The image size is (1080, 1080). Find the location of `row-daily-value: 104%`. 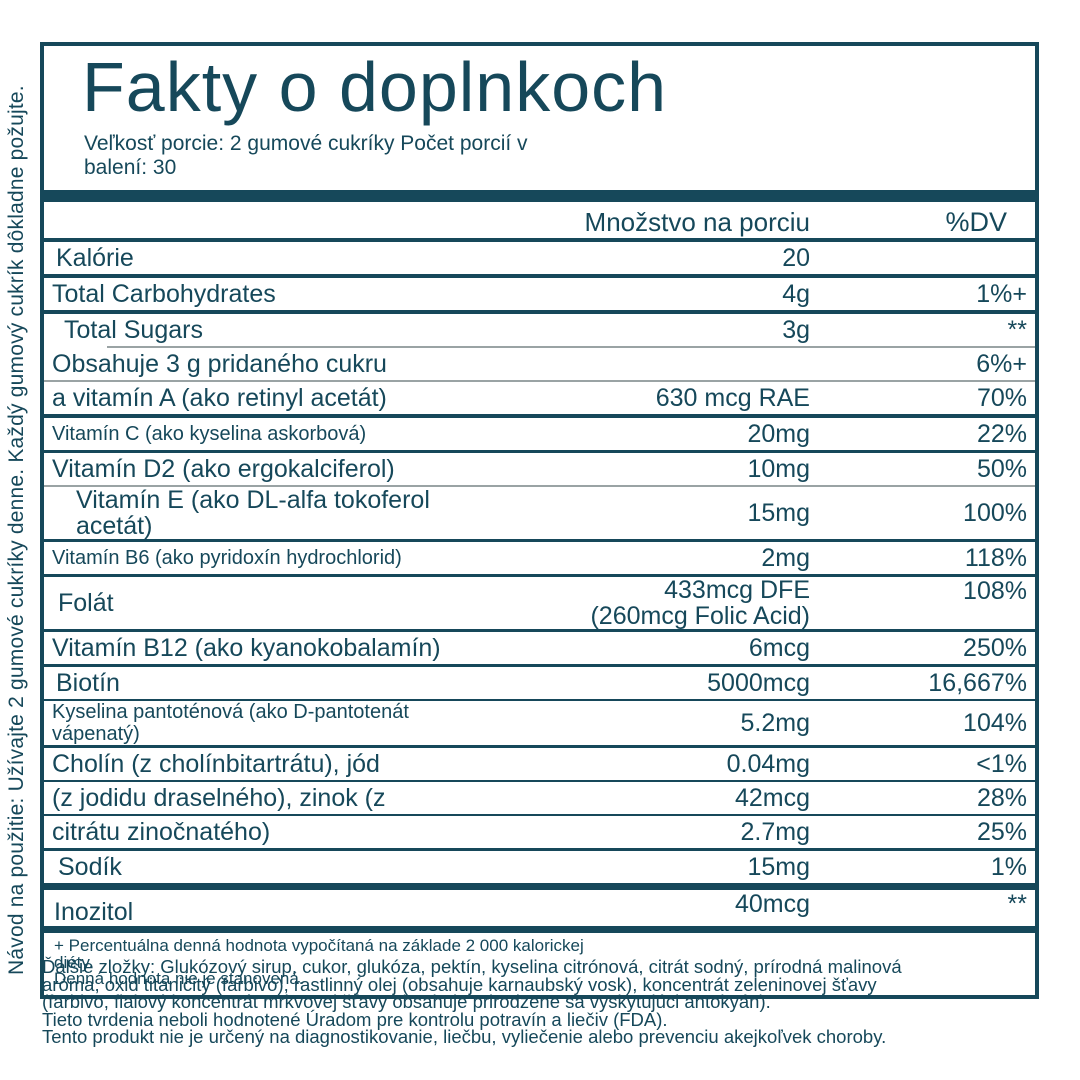

row-daily-value: 104% is located at coordinates (995, 723).